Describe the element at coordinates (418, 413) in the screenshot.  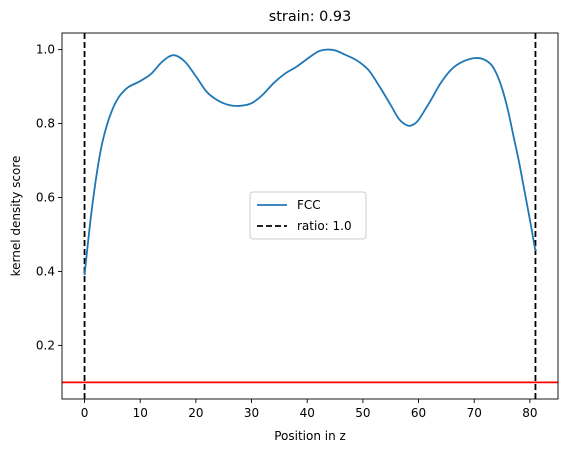
I see `x-tick-label: 60` at that location.